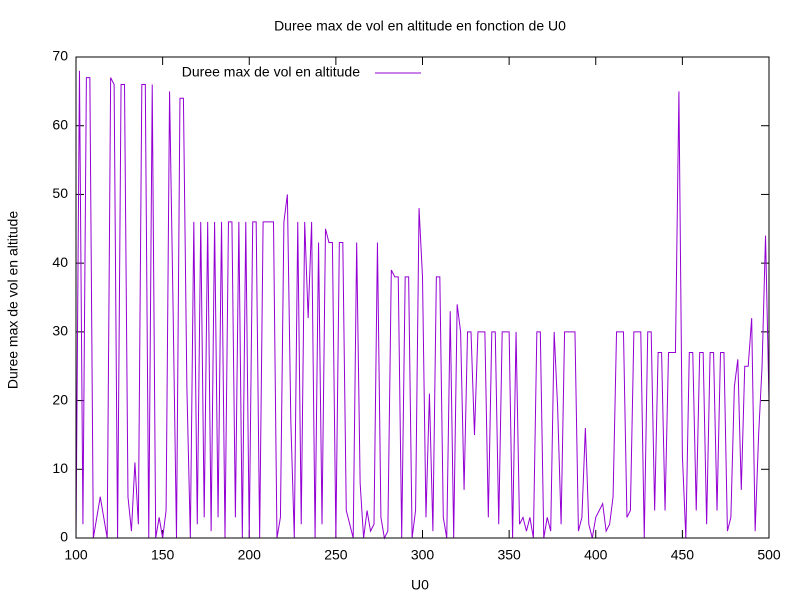 Image resolution: width=800 pixels, height=600 pixels. I want to click on x-tick-label: 500, so click(769, 555).